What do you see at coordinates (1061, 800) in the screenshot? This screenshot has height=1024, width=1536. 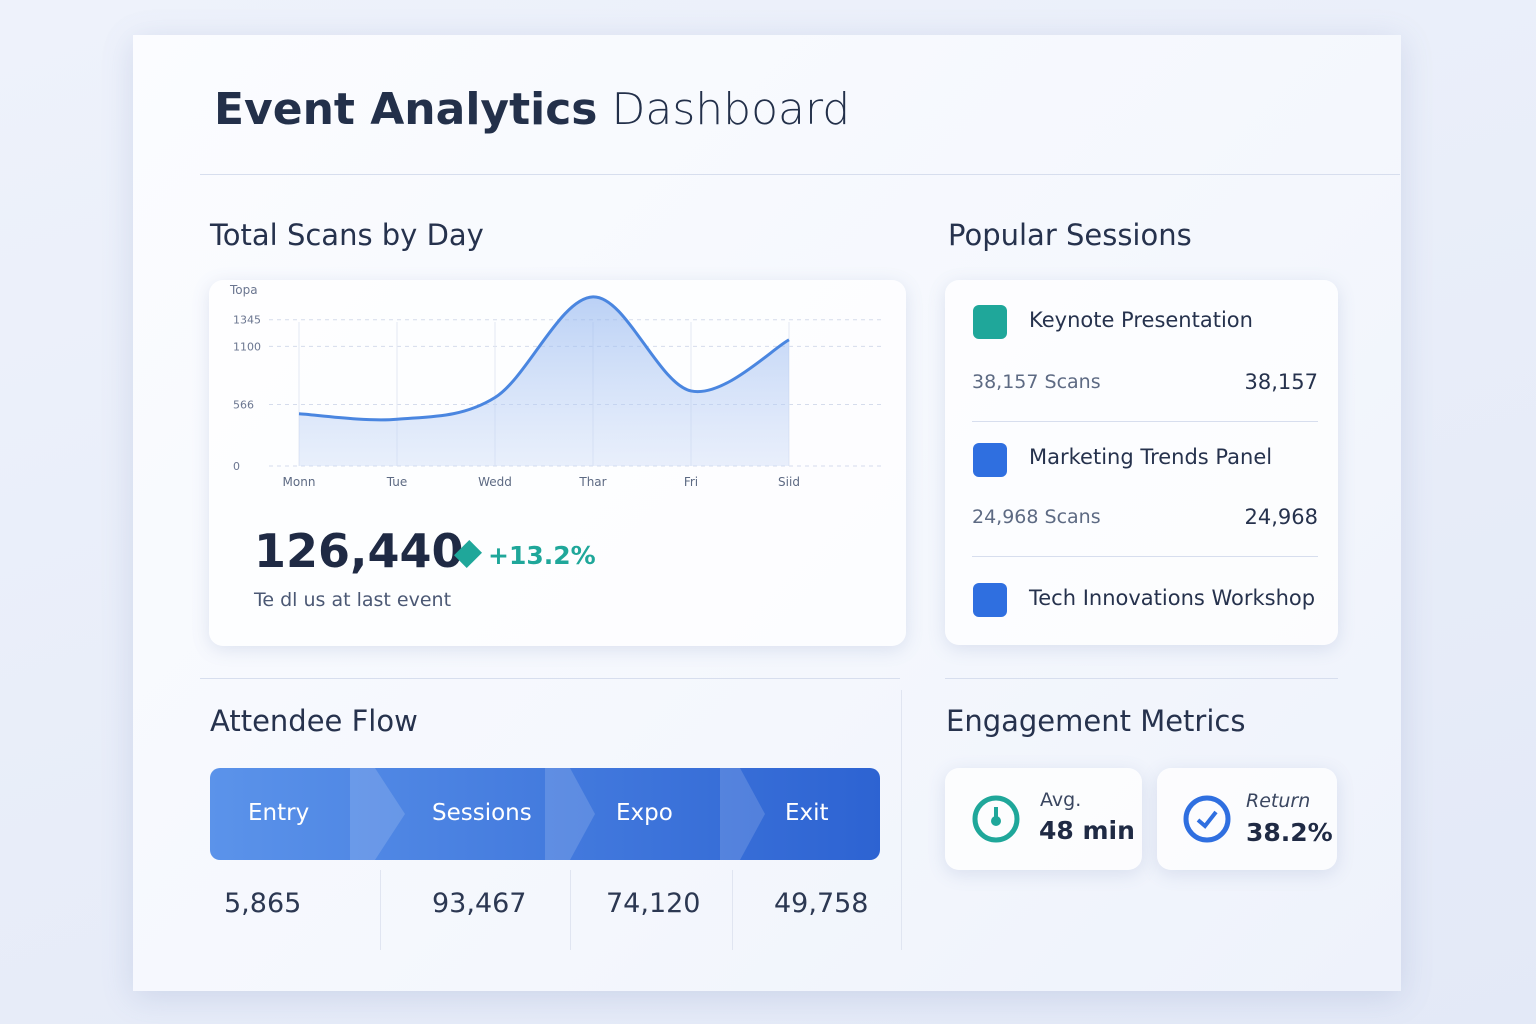 I see `metric-label: Avg.` at bounding box center [1061, 800].